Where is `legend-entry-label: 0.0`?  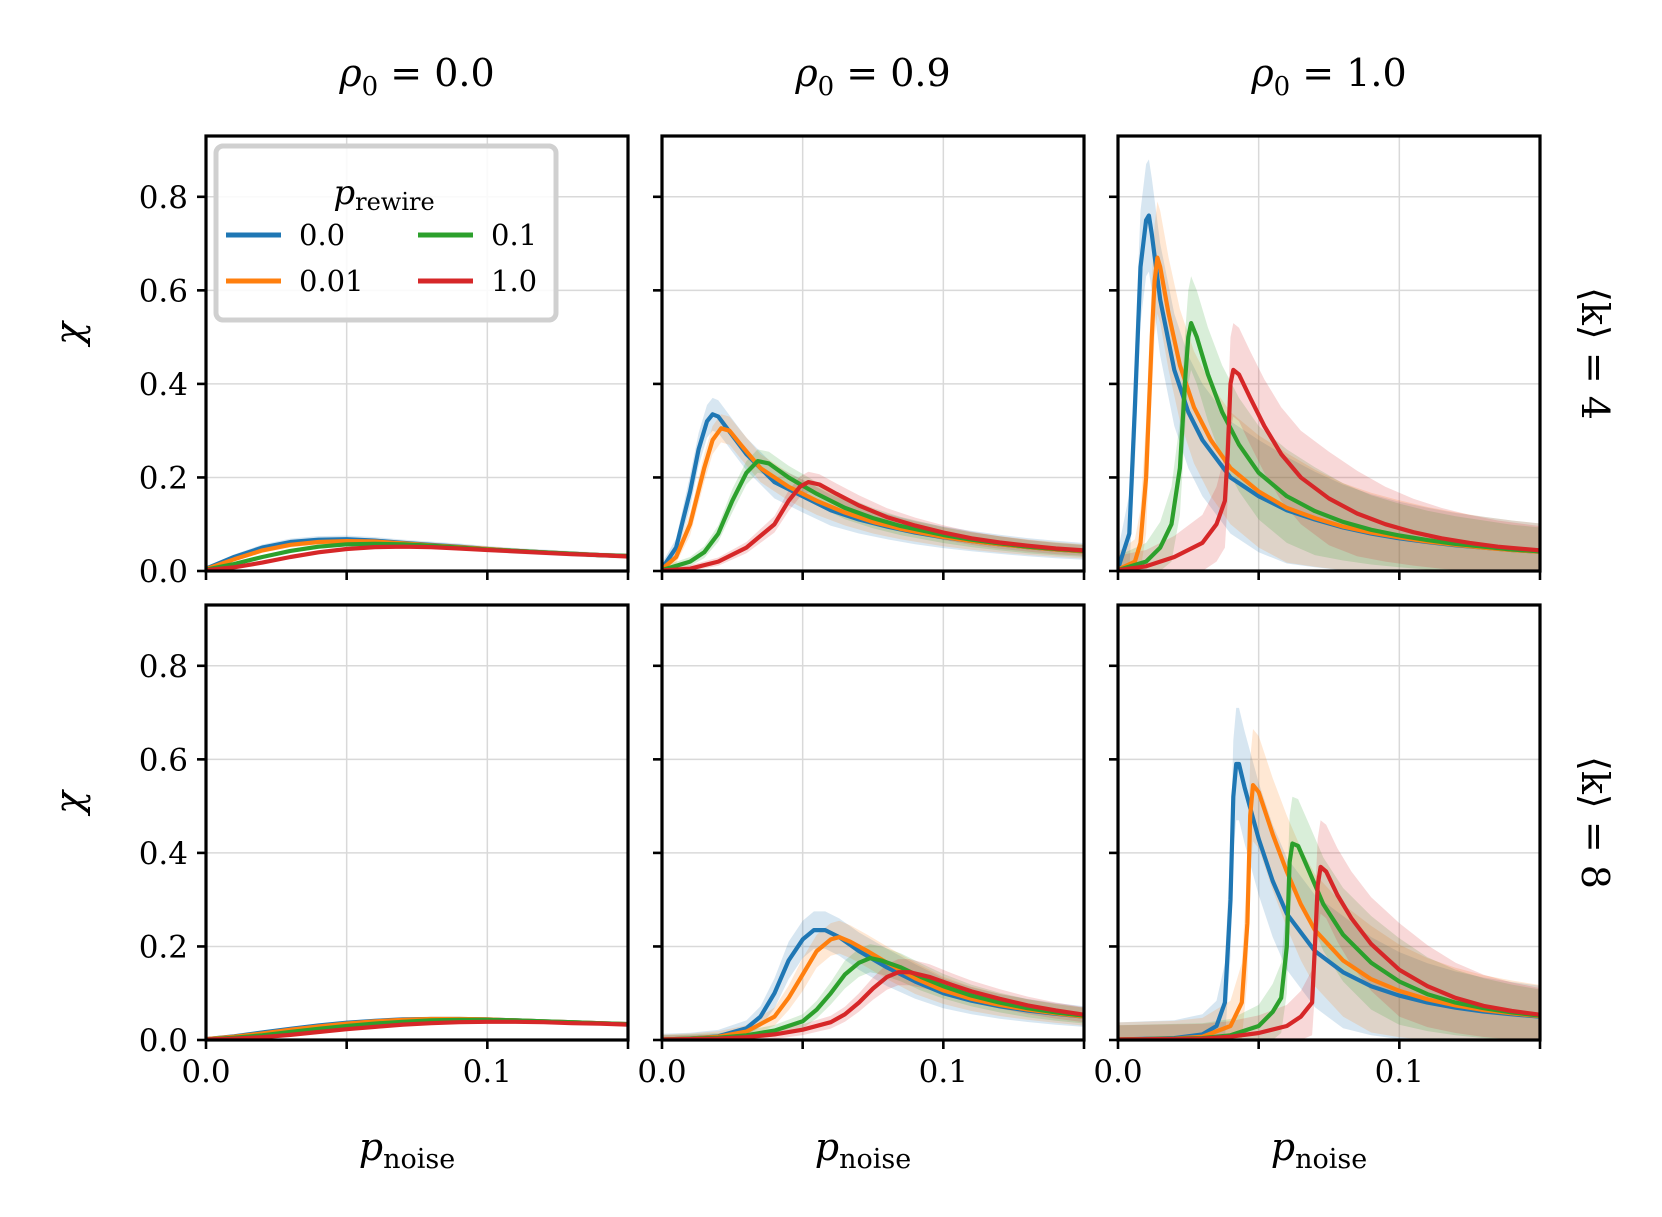
legend-entry-label: 0.0 is located at coordinates (322, 235).